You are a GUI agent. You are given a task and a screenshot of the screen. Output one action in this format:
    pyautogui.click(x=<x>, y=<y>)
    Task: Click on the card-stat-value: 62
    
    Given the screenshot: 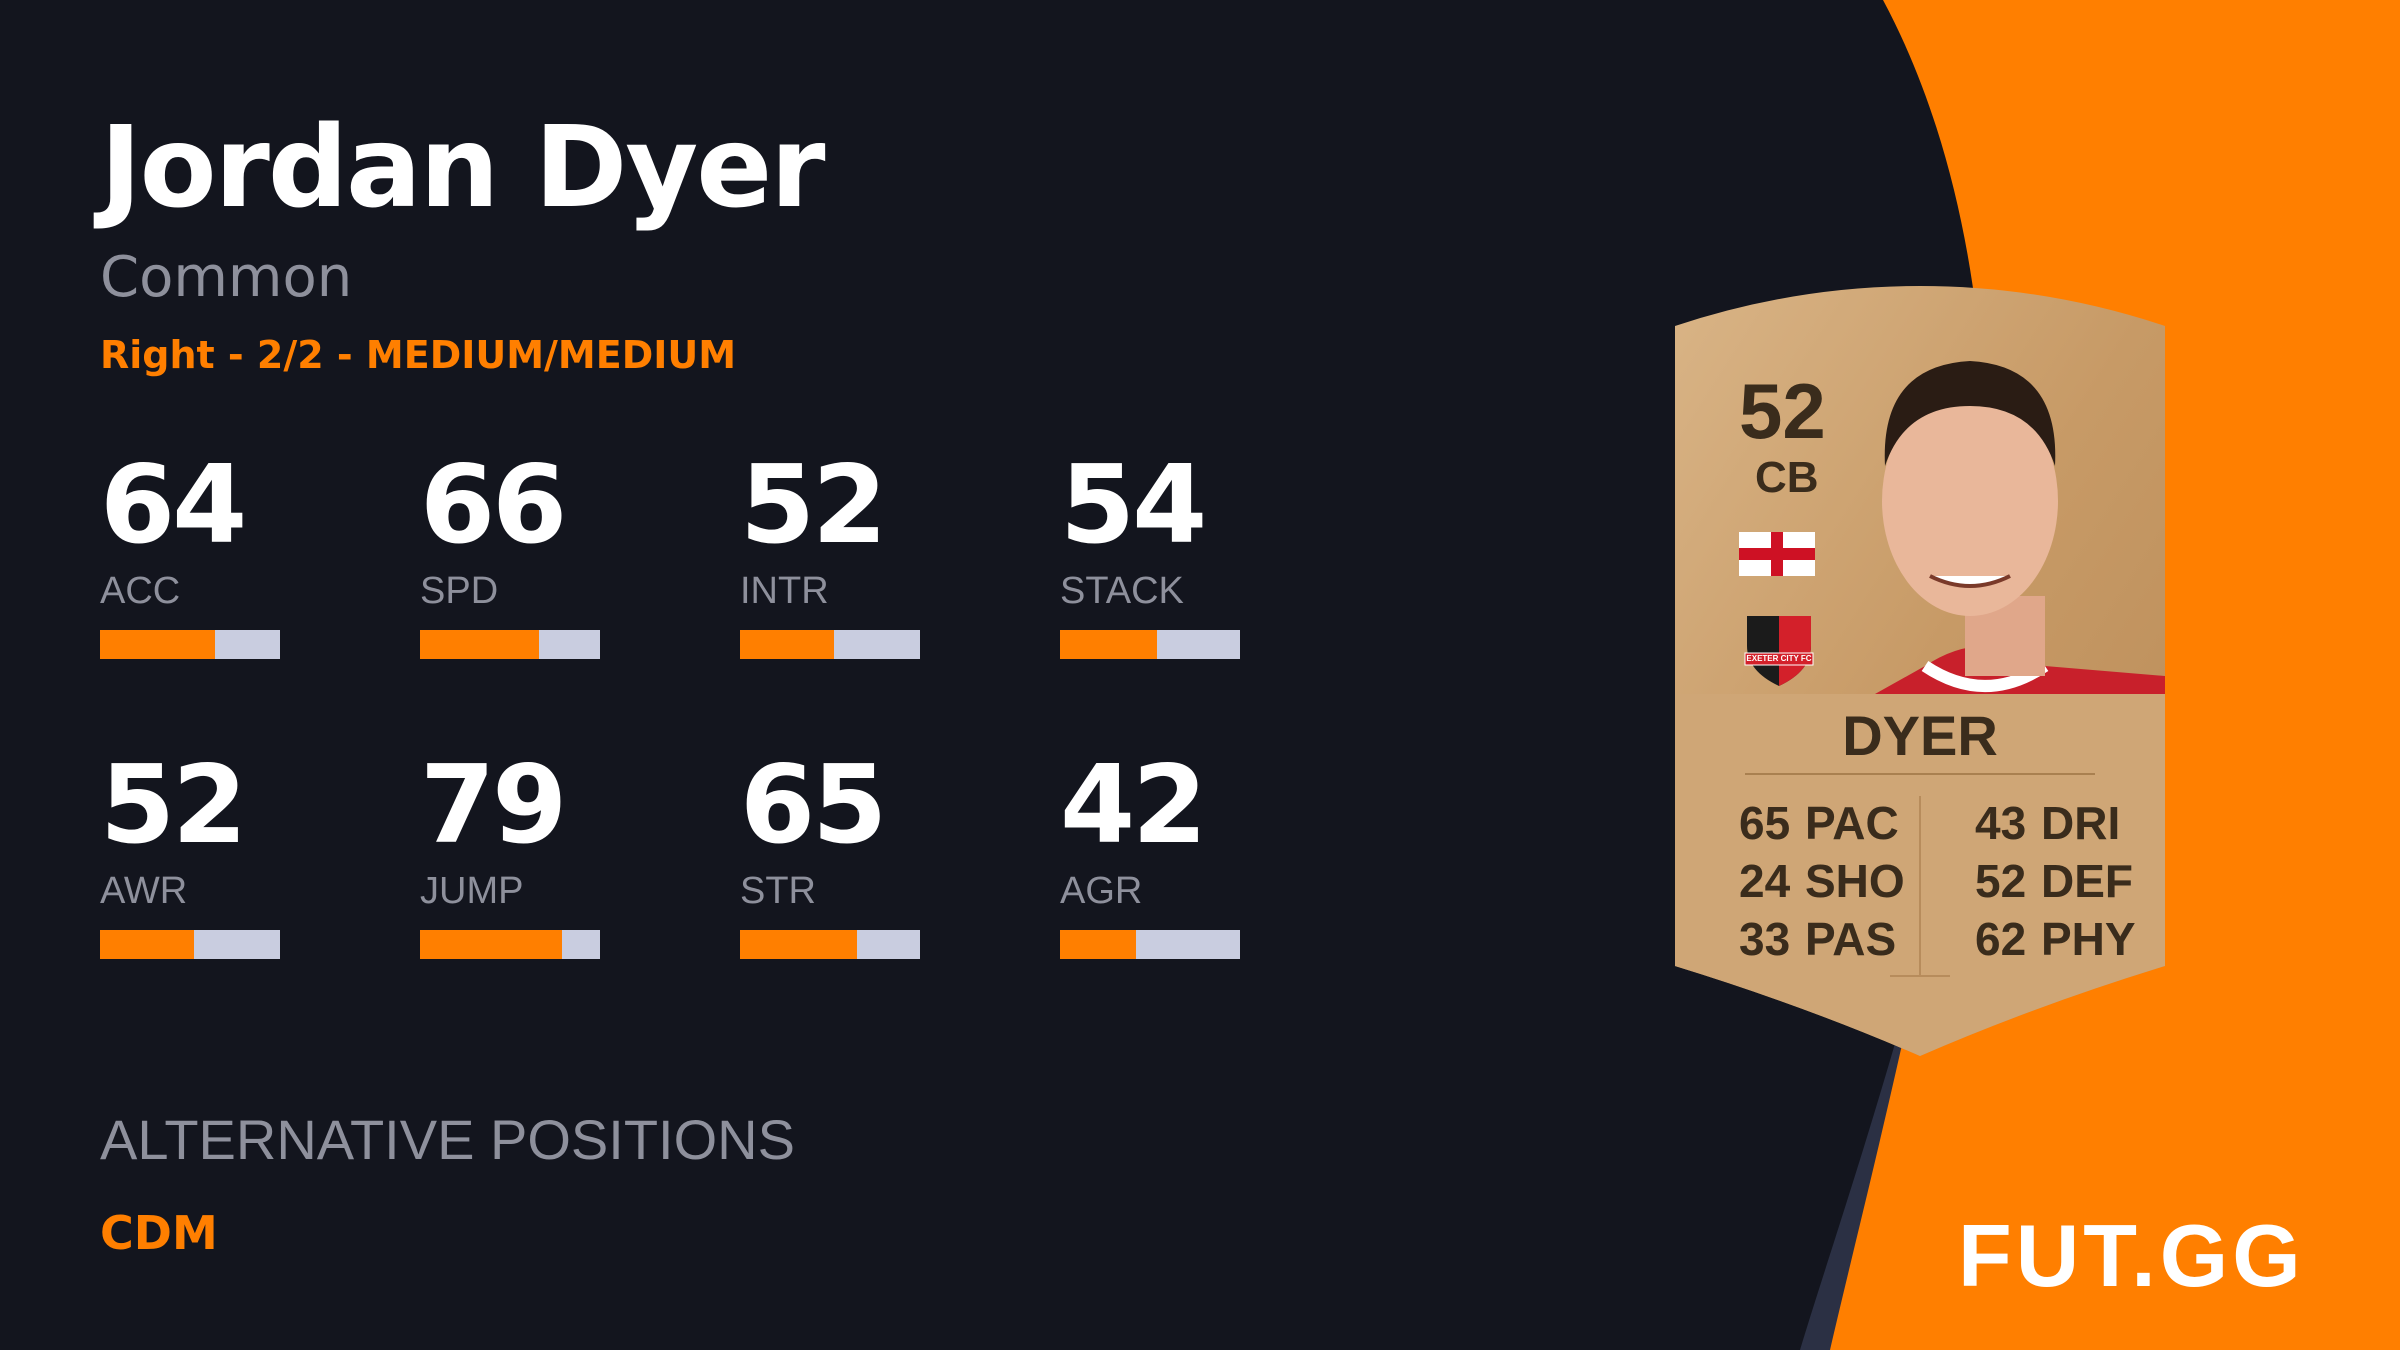 What is the action you would take?
    pyautogui.click(x=2001, y=939)
    